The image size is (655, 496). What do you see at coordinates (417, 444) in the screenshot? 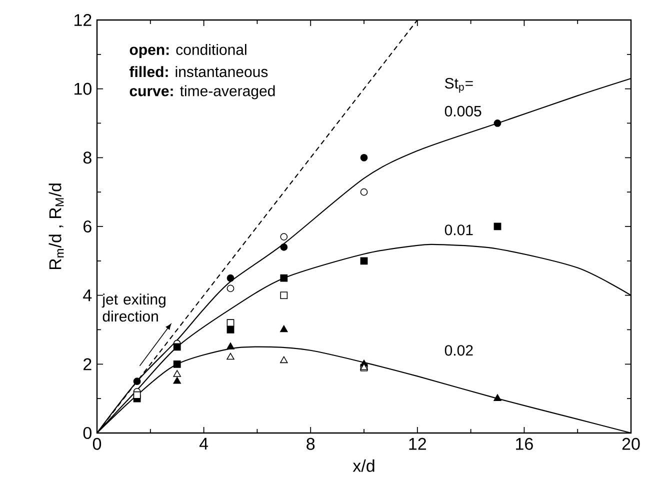
I see `x-tick-label: 12` at bounding box center [417, 444].